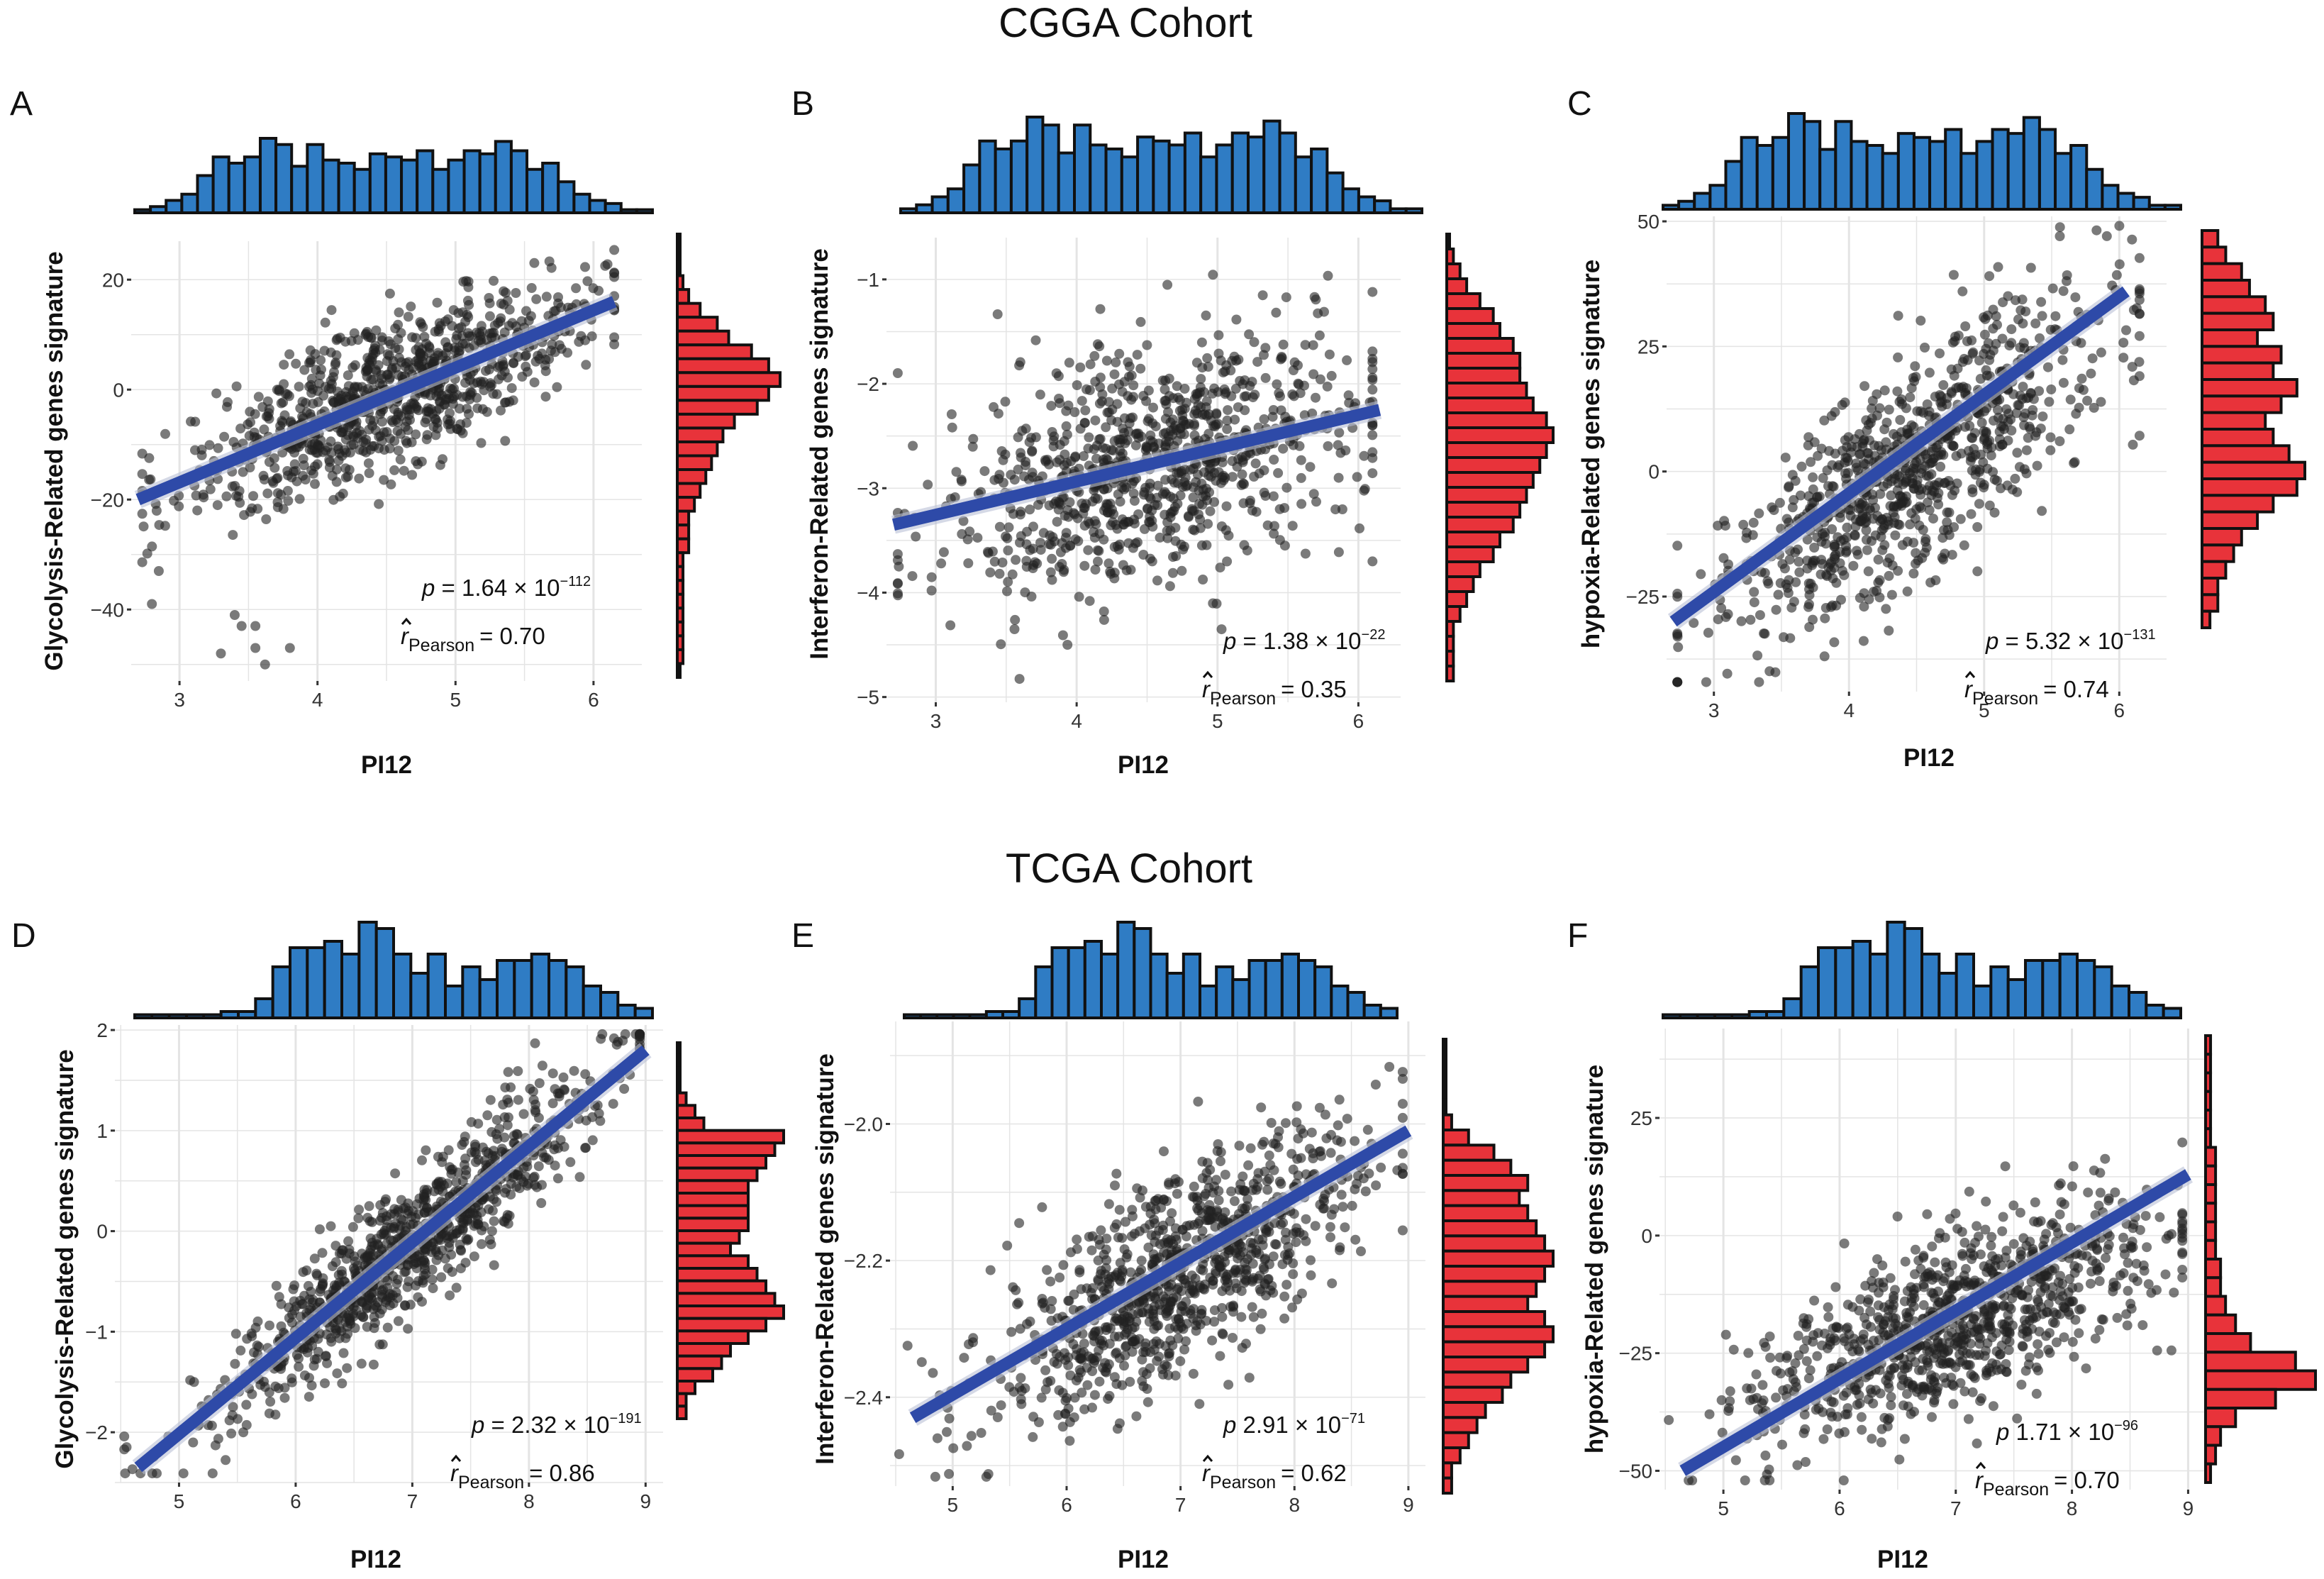 This screenshot has width=2324, height=1579. I want to click on fit-line, so click(376, 401).